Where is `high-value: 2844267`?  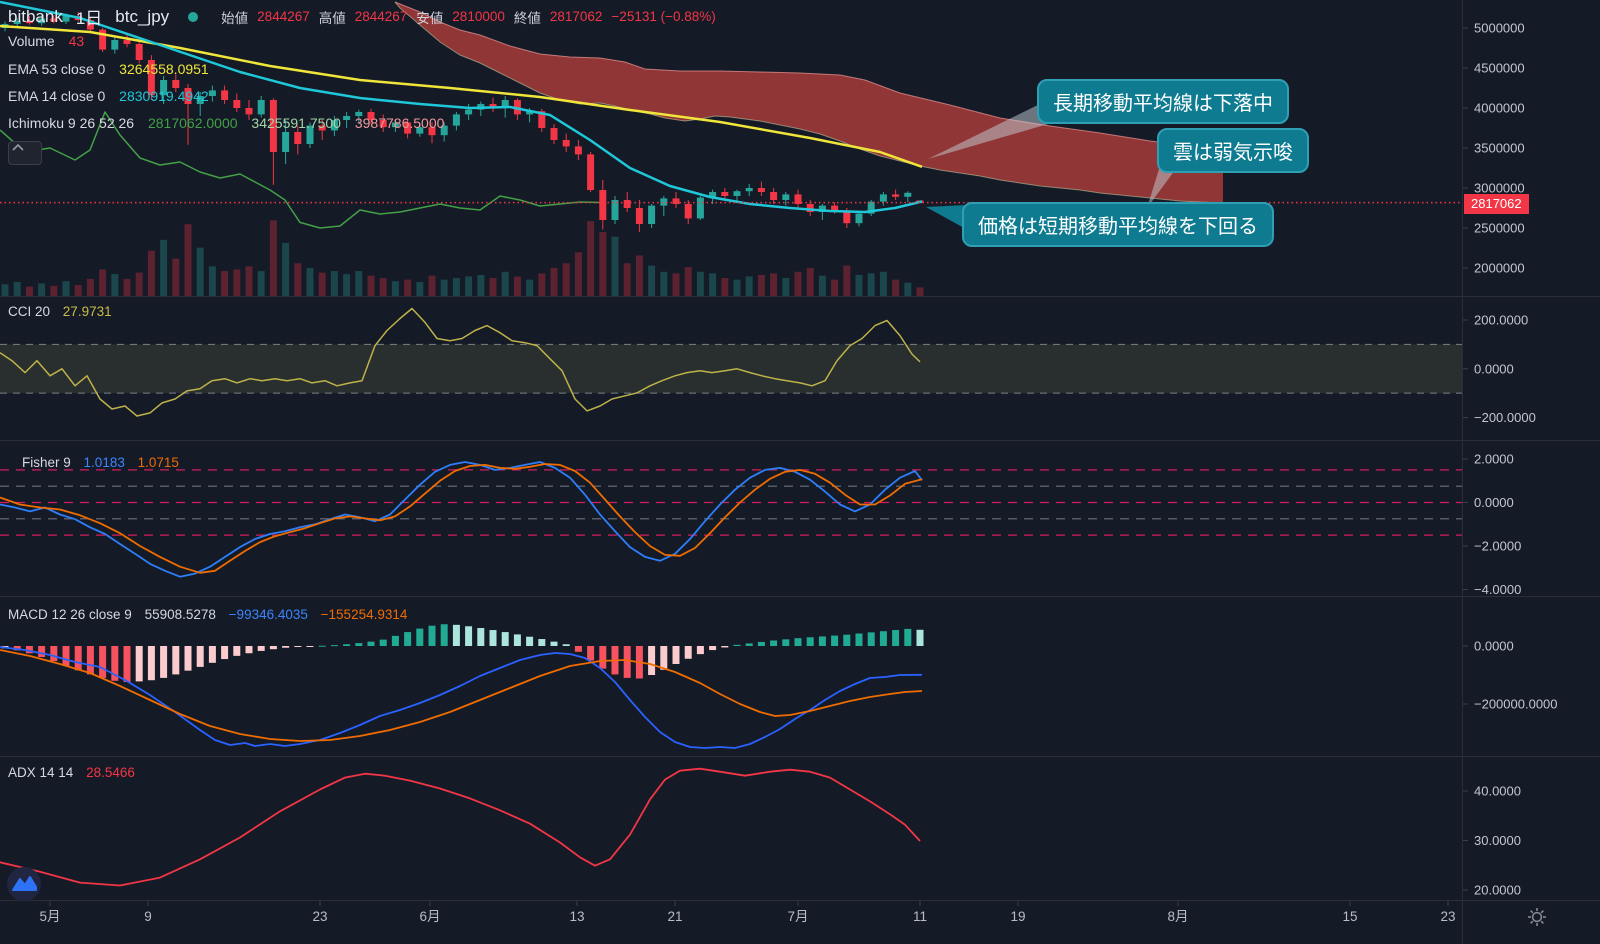
high-value: 2844267 is located at coordinates (381, 16).